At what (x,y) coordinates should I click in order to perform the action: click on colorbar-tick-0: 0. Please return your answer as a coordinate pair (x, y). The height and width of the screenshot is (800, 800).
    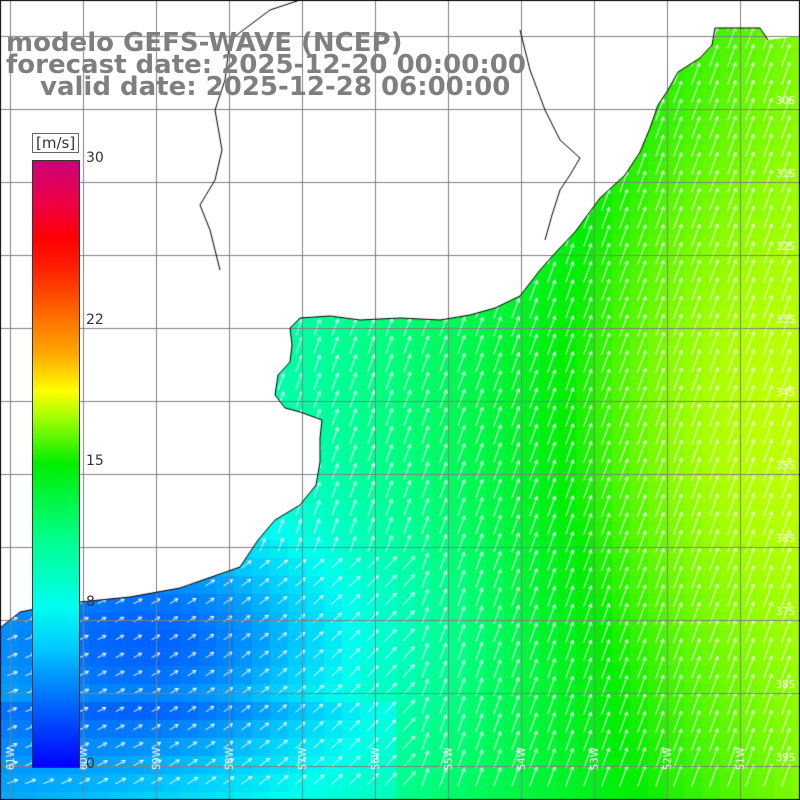
    Looking at the image, I should click on (90, 764).